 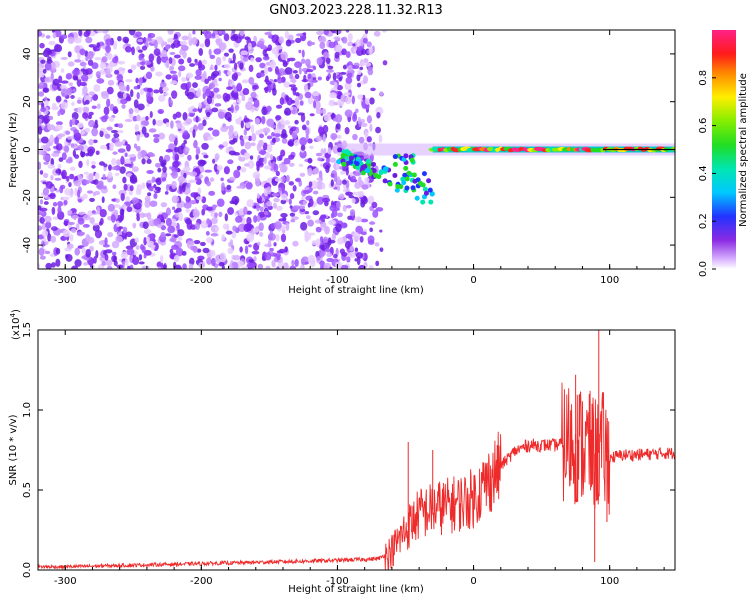 What do you see at coordinates (356, 10) in the screenshot?
I see `figure-title: GN03.2023.228.11.32.R13` at bounding box center [356, 10].